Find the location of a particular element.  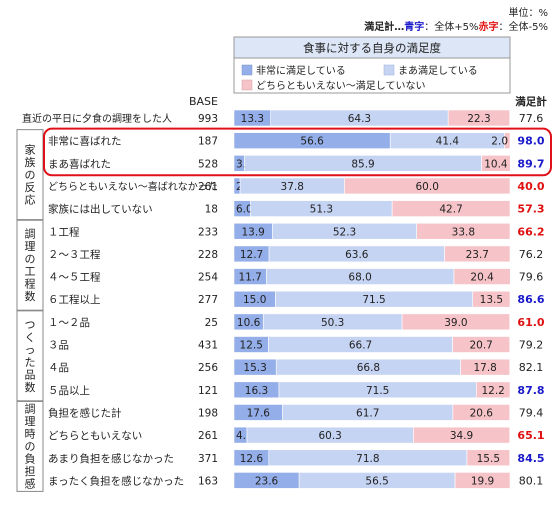

bar-value-label: 15.3 is located at coordinates (254, 368).